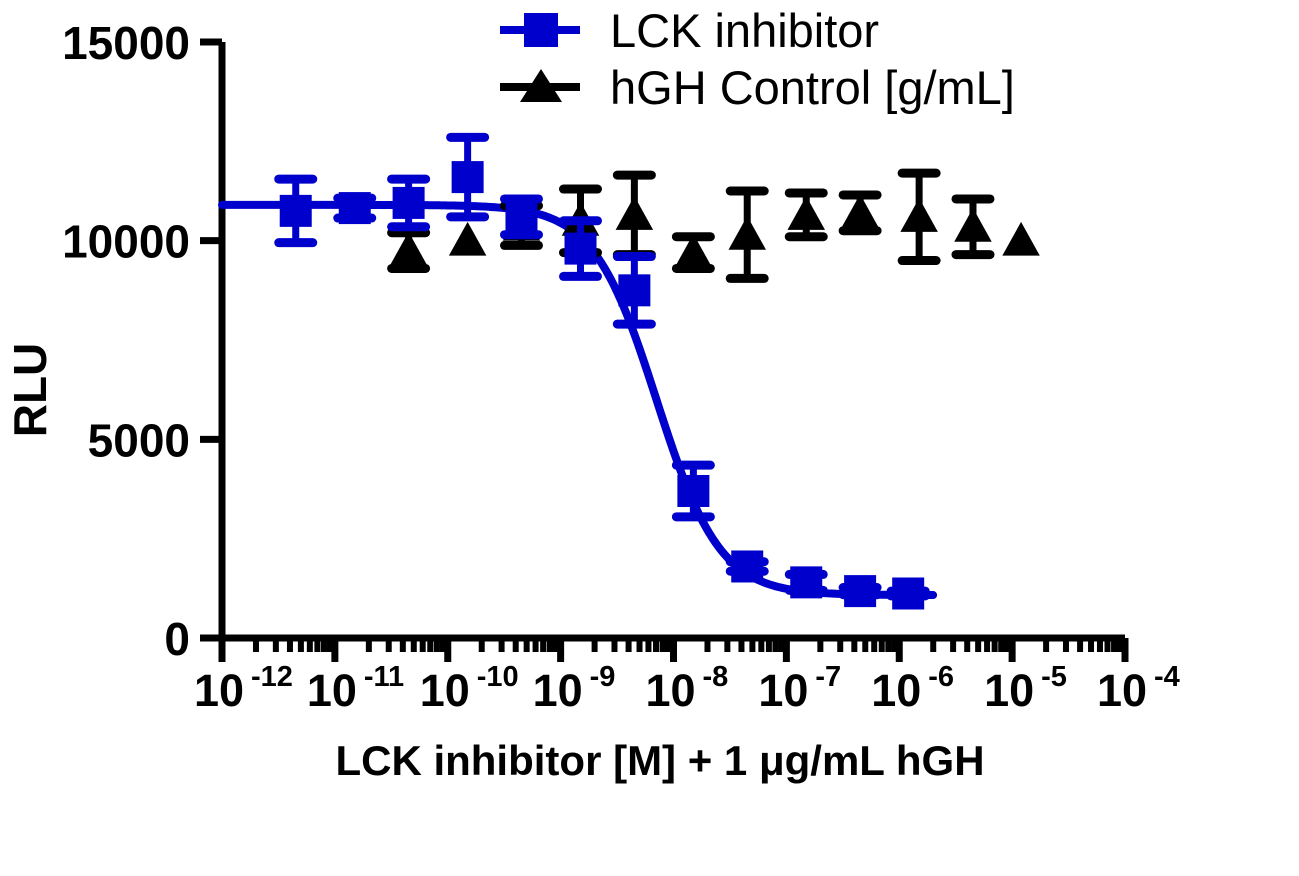 This screenshot has width=1299, height=876. I want to click on x-tick-label-1e-4: 10 -4, so click(1138, 688).